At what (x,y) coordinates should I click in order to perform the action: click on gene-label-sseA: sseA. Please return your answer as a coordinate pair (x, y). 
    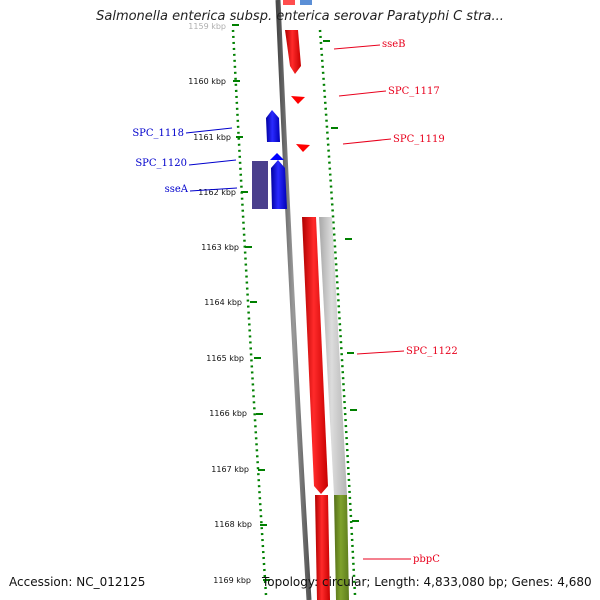
    Looking at the image, I should click on (177, 189).